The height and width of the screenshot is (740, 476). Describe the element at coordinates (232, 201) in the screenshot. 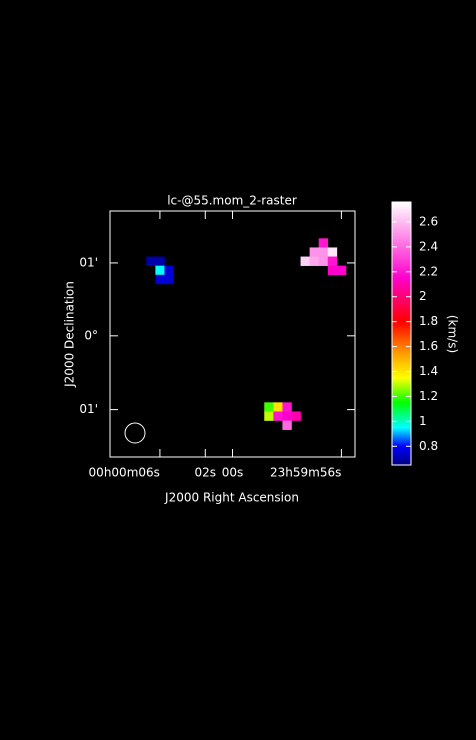

I see `chart-title: lc-@55.mom_2-raster` at that location.